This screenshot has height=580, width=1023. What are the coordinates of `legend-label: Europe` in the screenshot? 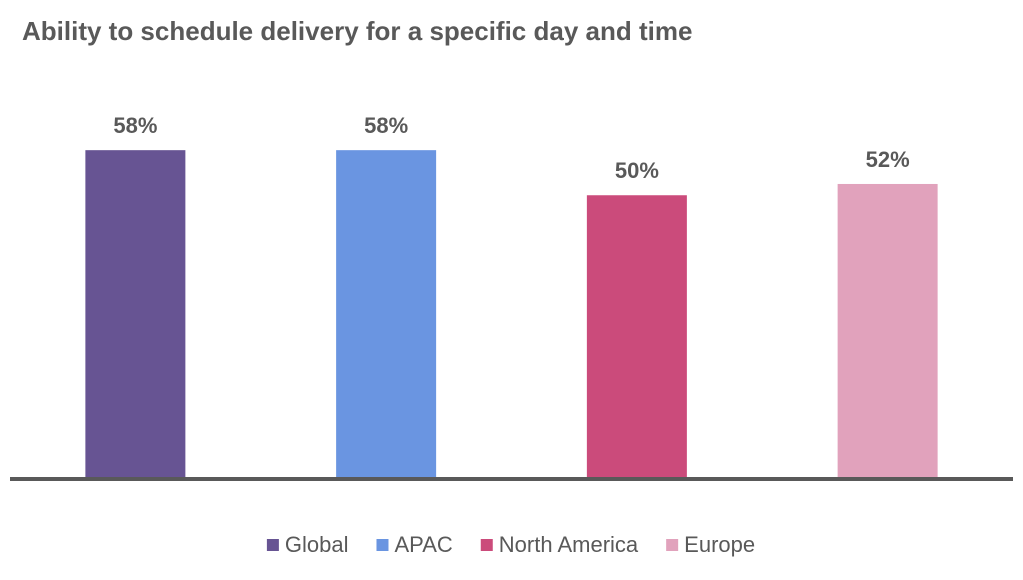 It's located at (719, 544).